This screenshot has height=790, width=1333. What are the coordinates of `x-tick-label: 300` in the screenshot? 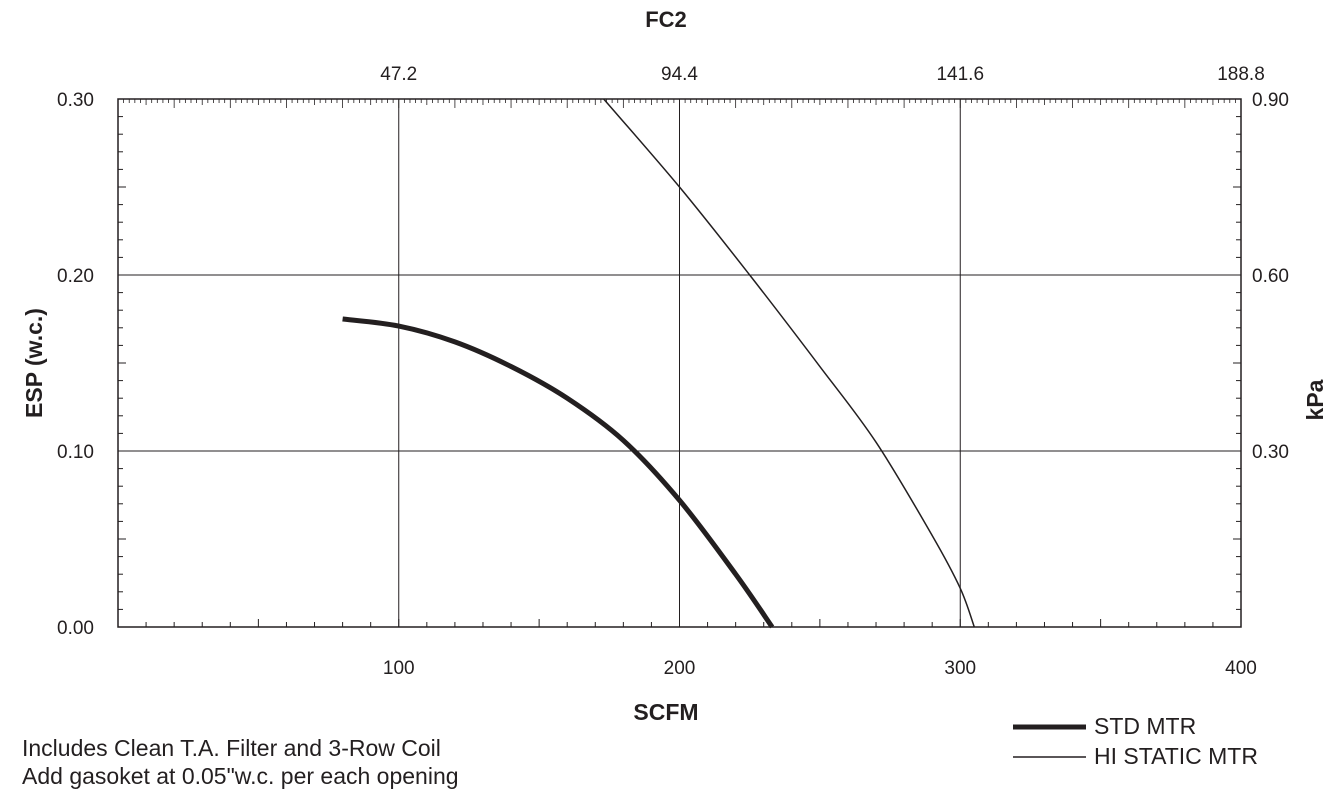 It's located at (960, 668).